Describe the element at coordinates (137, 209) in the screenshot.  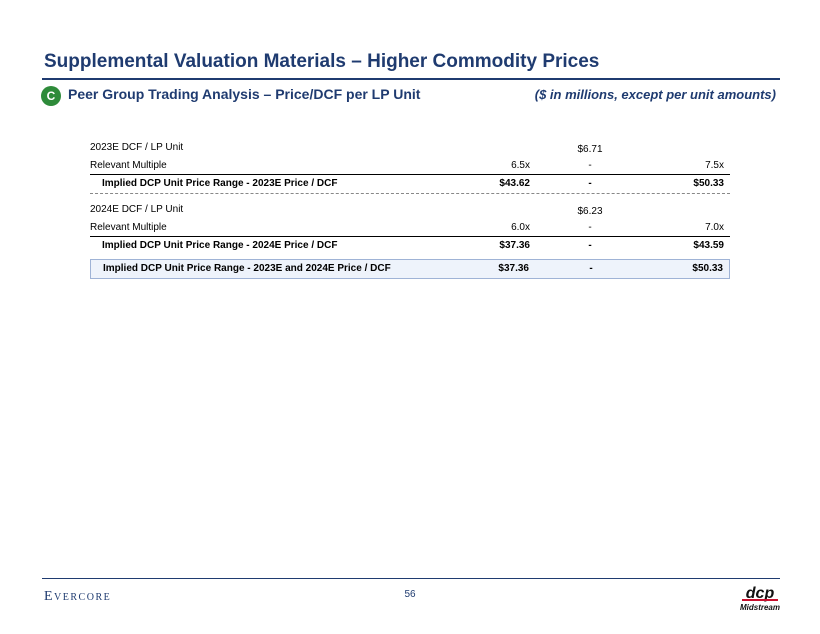
I see `dcf-2024-label: 2024E DCF / LP Unit` at that location.